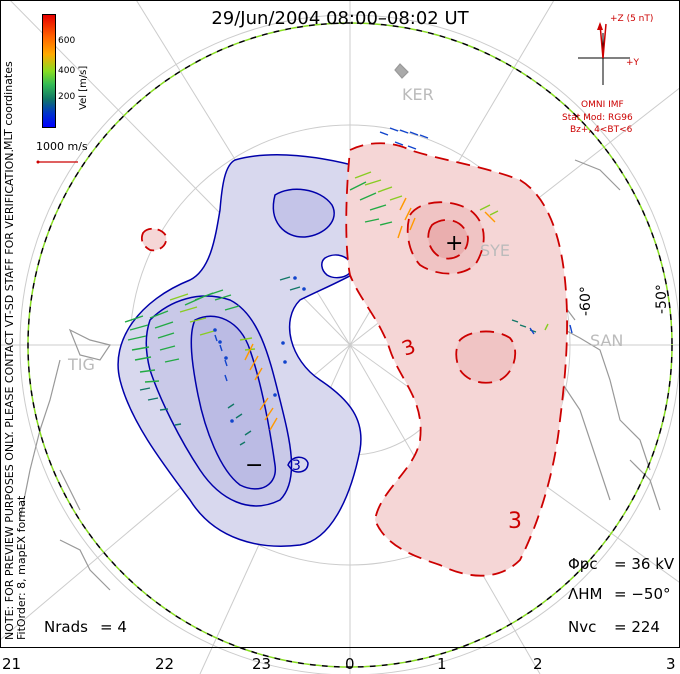 The height and width of the screenshot is (674, 680). I want to click on velocity-color-bar, so click(49, 71).